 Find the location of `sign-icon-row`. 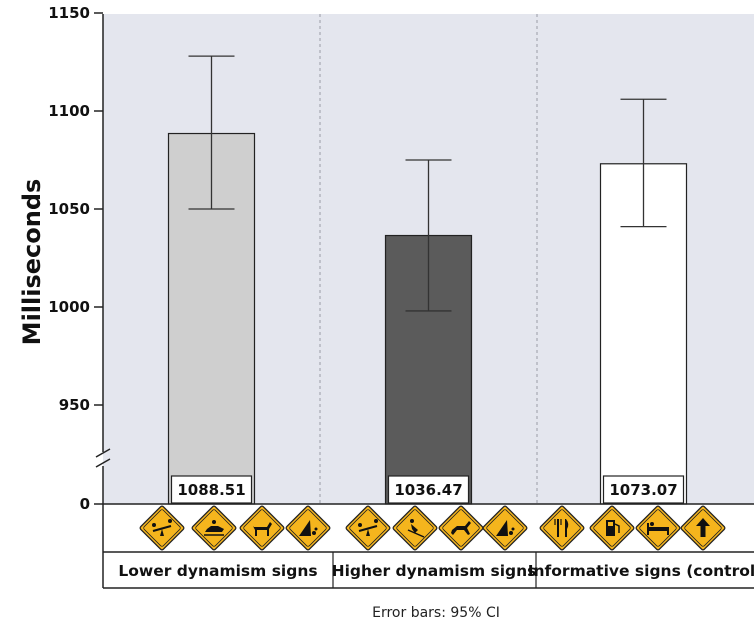

sign-icon-row is located at coordinates (432, 528).